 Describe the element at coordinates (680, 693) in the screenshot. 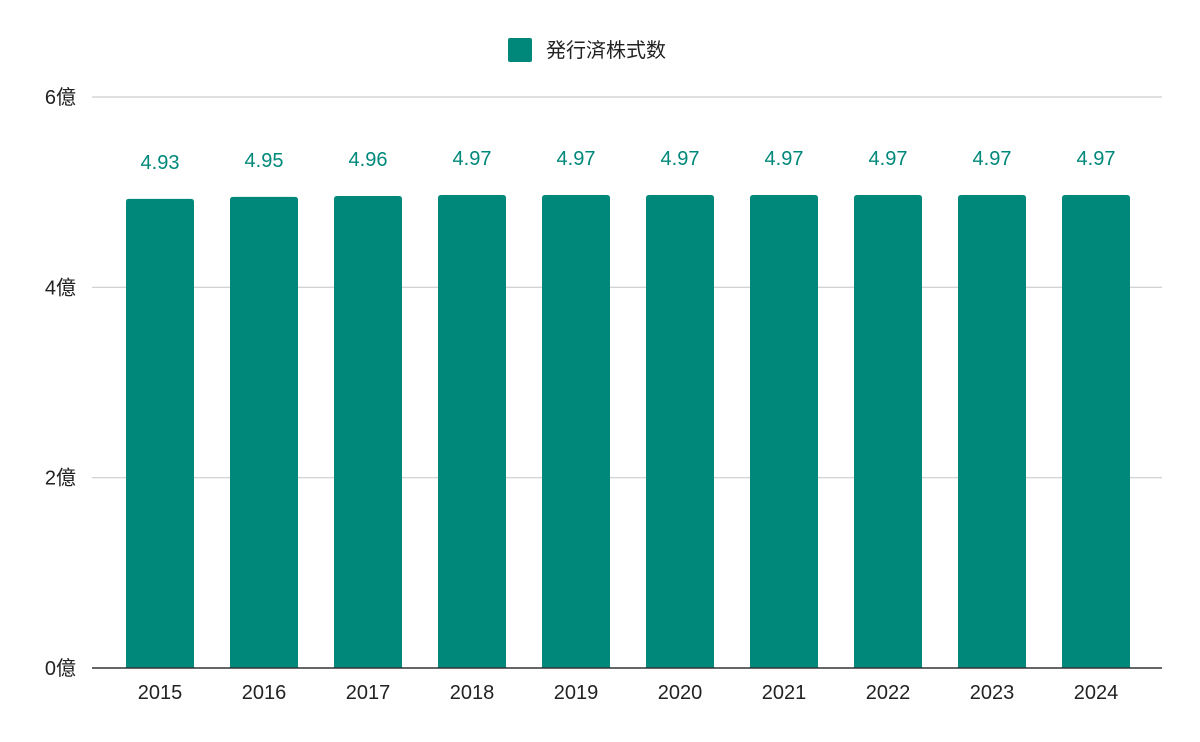

I see `x-tick-label: 2020` at that location.